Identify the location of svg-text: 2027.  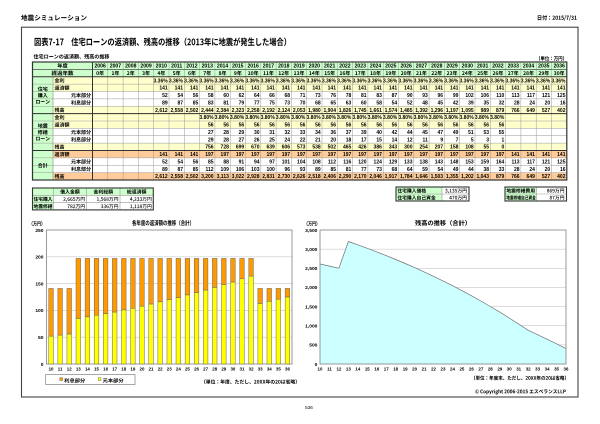
(421, 67).